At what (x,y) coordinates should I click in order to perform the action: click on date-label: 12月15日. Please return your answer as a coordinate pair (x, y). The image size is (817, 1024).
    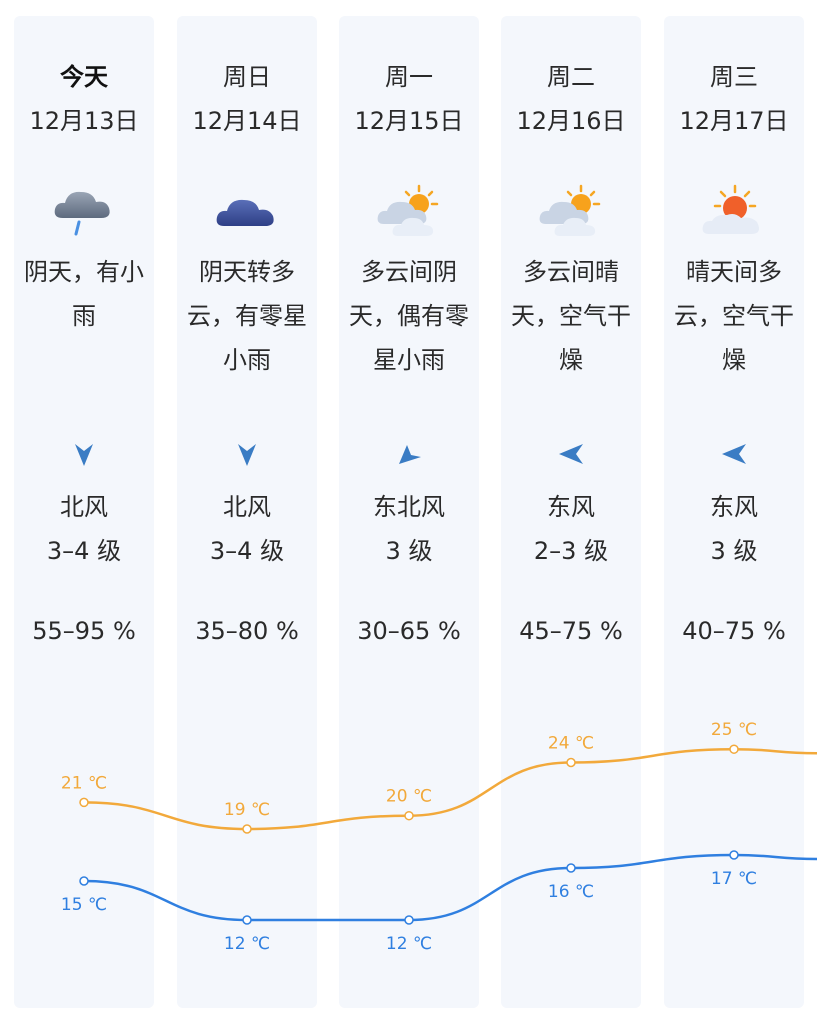
    Looking at the image, I should click on (409, 121).